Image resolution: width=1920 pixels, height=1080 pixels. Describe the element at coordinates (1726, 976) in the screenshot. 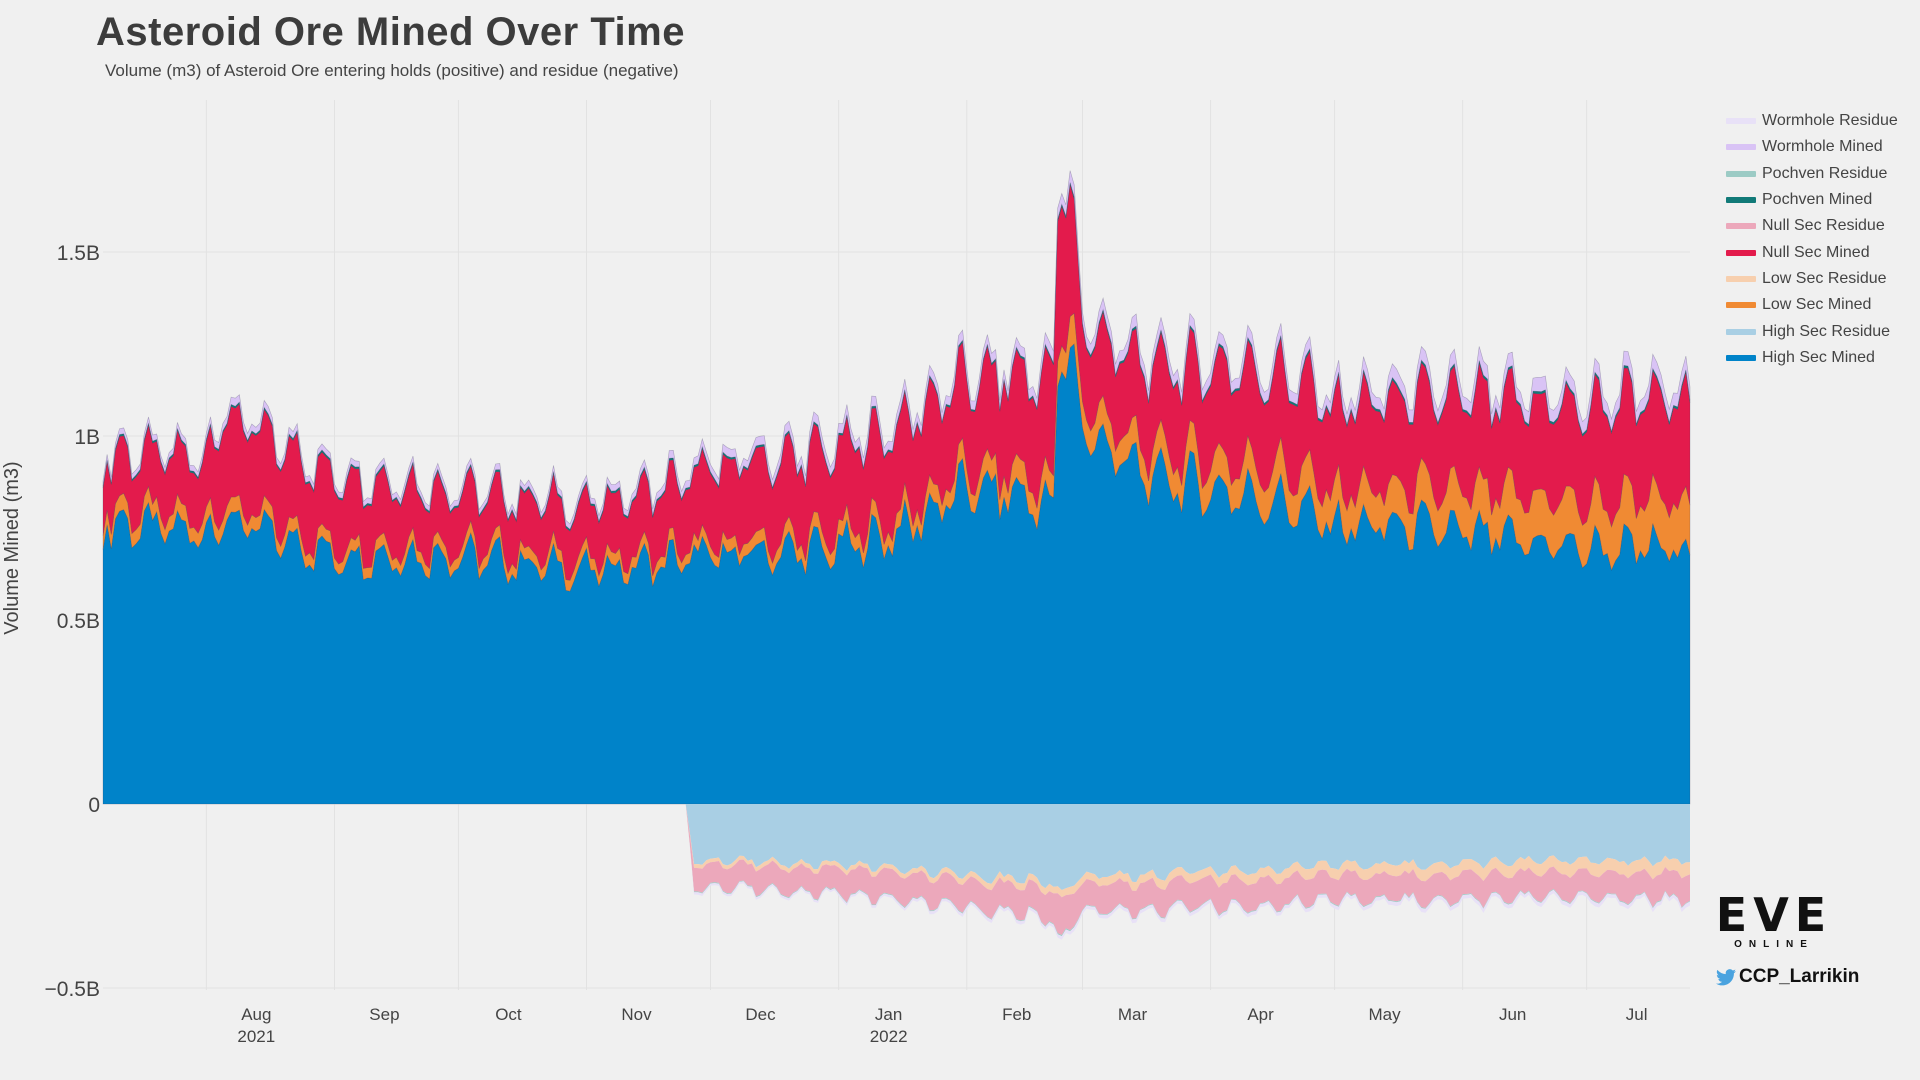

I see `twitter-bird-icon` at that location.